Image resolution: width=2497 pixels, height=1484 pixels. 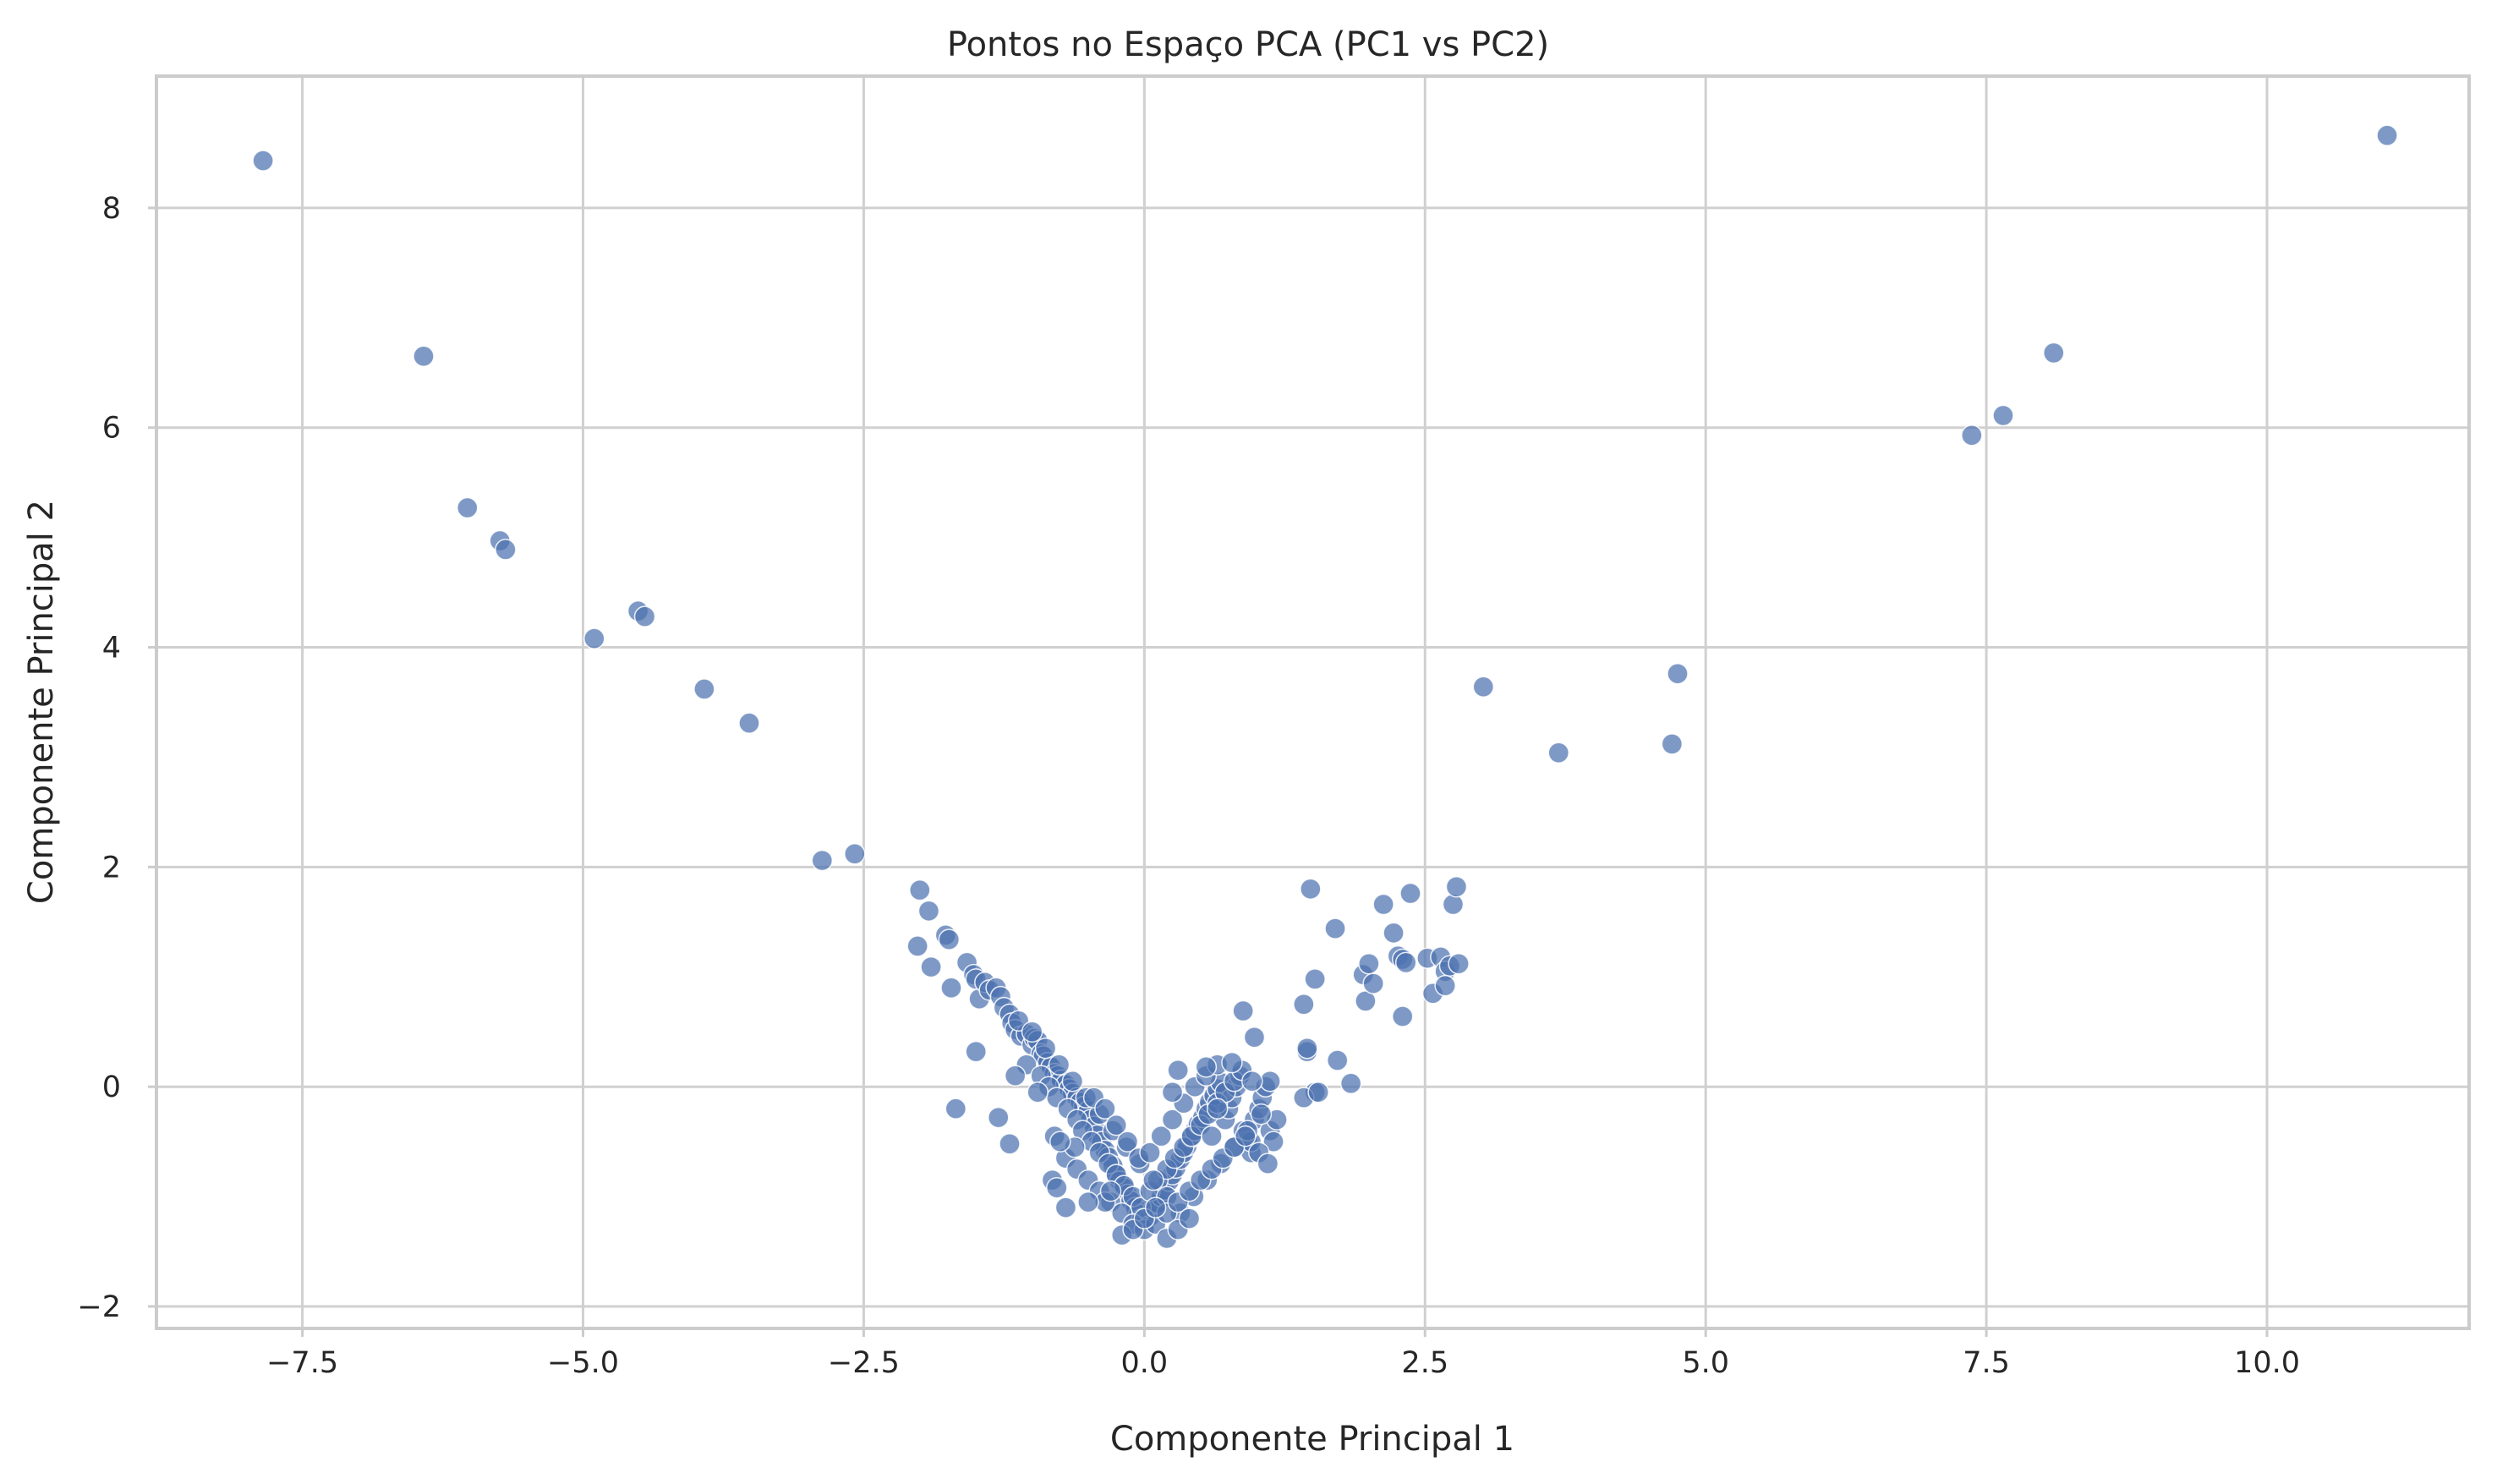 I want to click on x-tick-label: 2.5, so click(x=1424, y=1363).